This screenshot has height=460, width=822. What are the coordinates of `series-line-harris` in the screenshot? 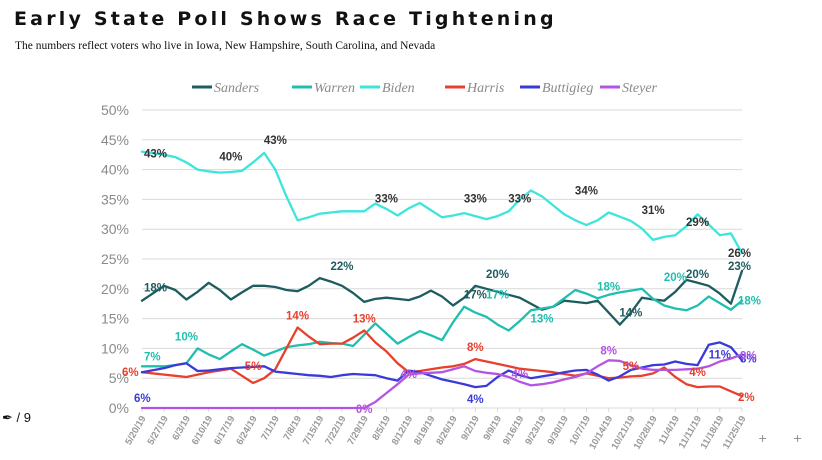 It's located at (442, 362).